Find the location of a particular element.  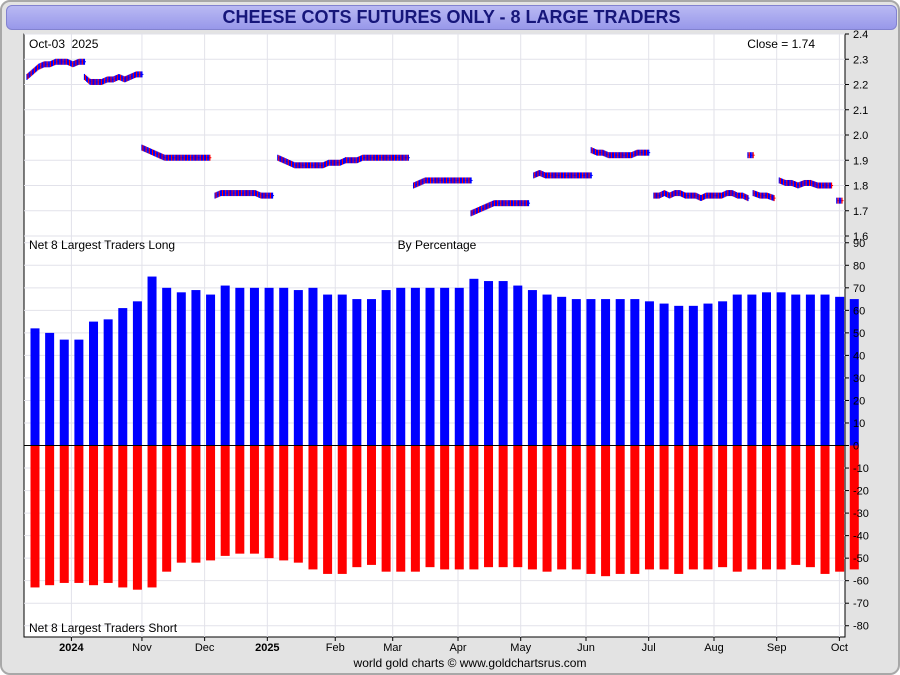

long-label: Net 8 Largest Traders Long is located at coordinates (102, 245).